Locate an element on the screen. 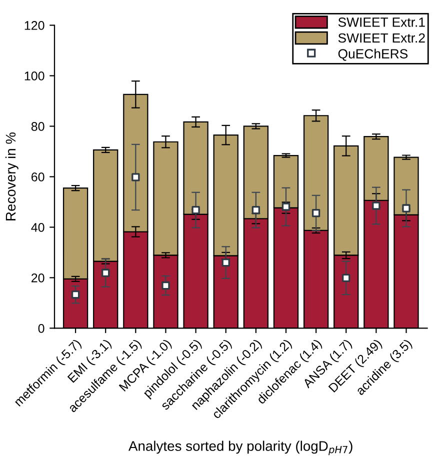 This screenshot has width=436, height=459. y-tick-label: 0 is located at coordinates (41, 328).